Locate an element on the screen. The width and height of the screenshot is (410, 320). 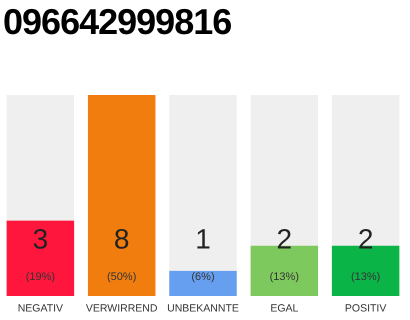
x-tick-label: VERWIRREND is located at coordinates (122, 308).